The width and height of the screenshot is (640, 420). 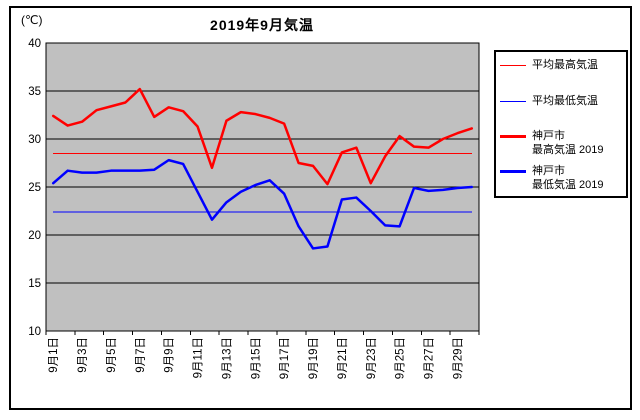 What do you see at coordinates (314, 358) in the screenshot?
I see `x-tick-label: 9月19日` at bounding box center [314, 358].